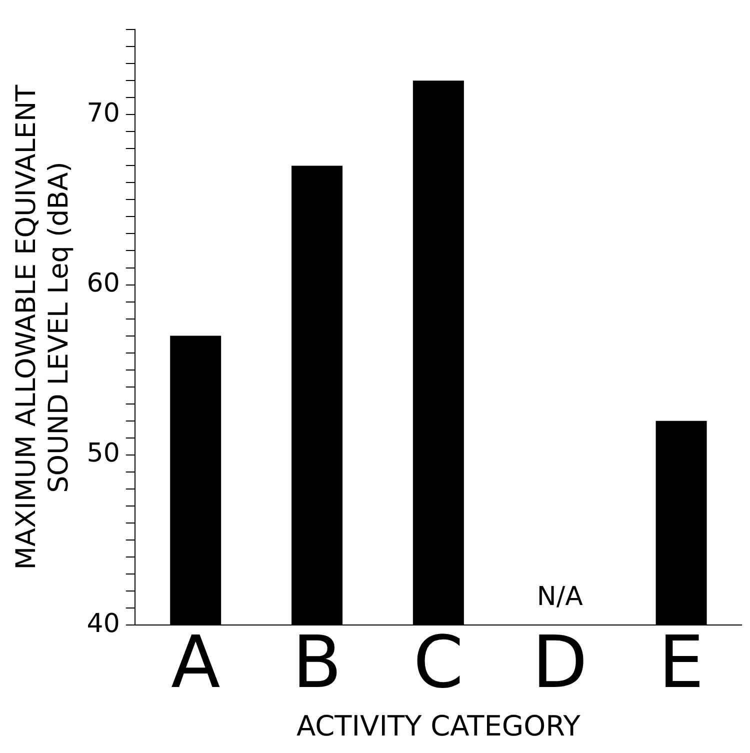 The height and width of the screenshot is (753, 750). Describe the element at coordinates (195, 662) in the screenshot. I see `x-tick-label: A` at that location.